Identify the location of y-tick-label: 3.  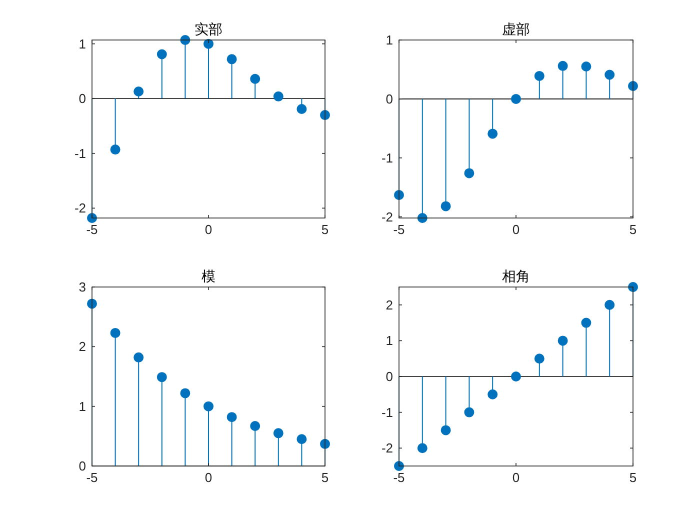
(82, 287).